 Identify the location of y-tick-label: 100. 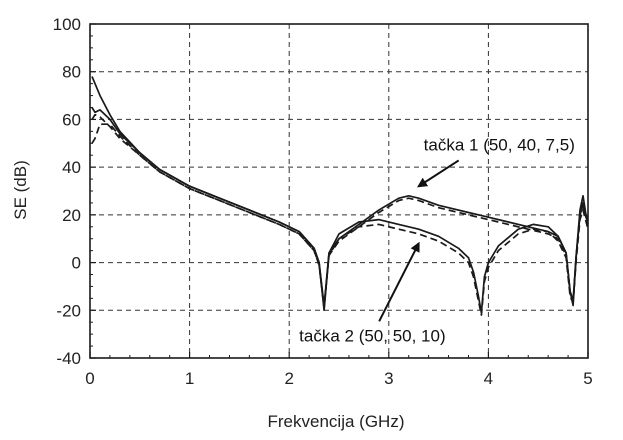
(67, 24).